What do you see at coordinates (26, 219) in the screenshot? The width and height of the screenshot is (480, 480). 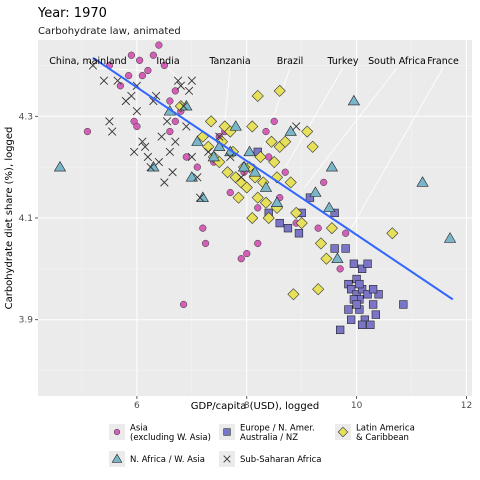 I see `y-tick-label: 4.1` at bounding box center [26, 219].